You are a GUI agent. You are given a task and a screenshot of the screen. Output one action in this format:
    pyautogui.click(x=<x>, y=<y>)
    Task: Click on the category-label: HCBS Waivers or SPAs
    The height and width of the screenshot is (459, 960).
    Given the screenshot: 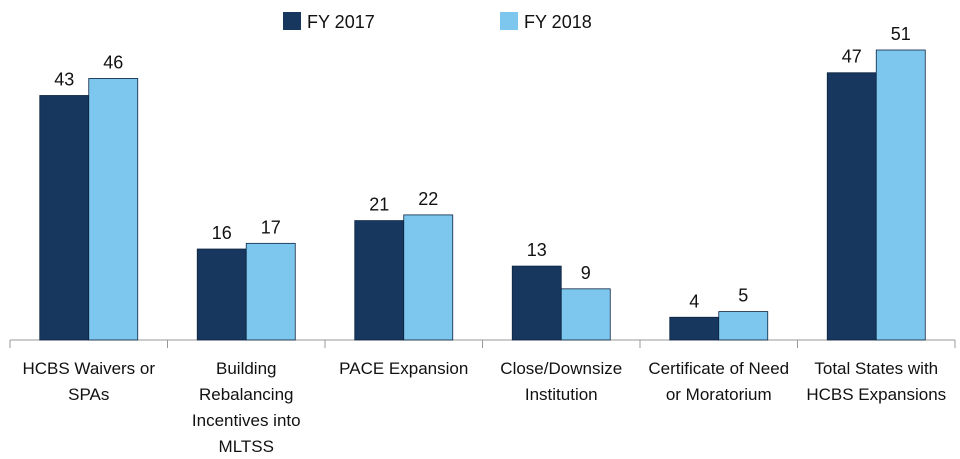 What is the action you would take?
    pyautogui.click(x=89, y=381)
    